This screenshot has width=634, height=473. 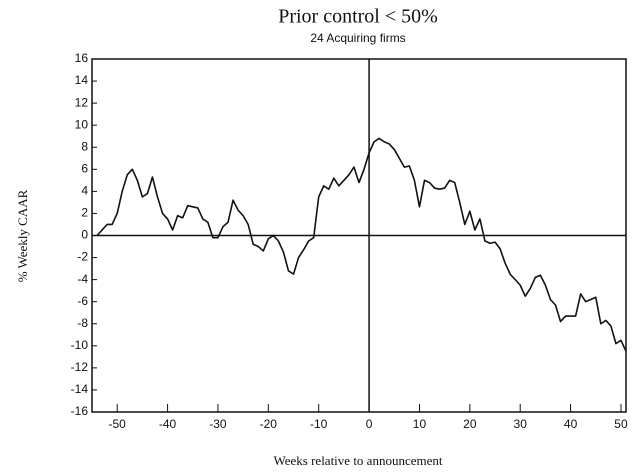 What do you see at coordinates (82, 301) in the screenshot?
I see `y-tick-label: -6` at bounding box center [82, 301].